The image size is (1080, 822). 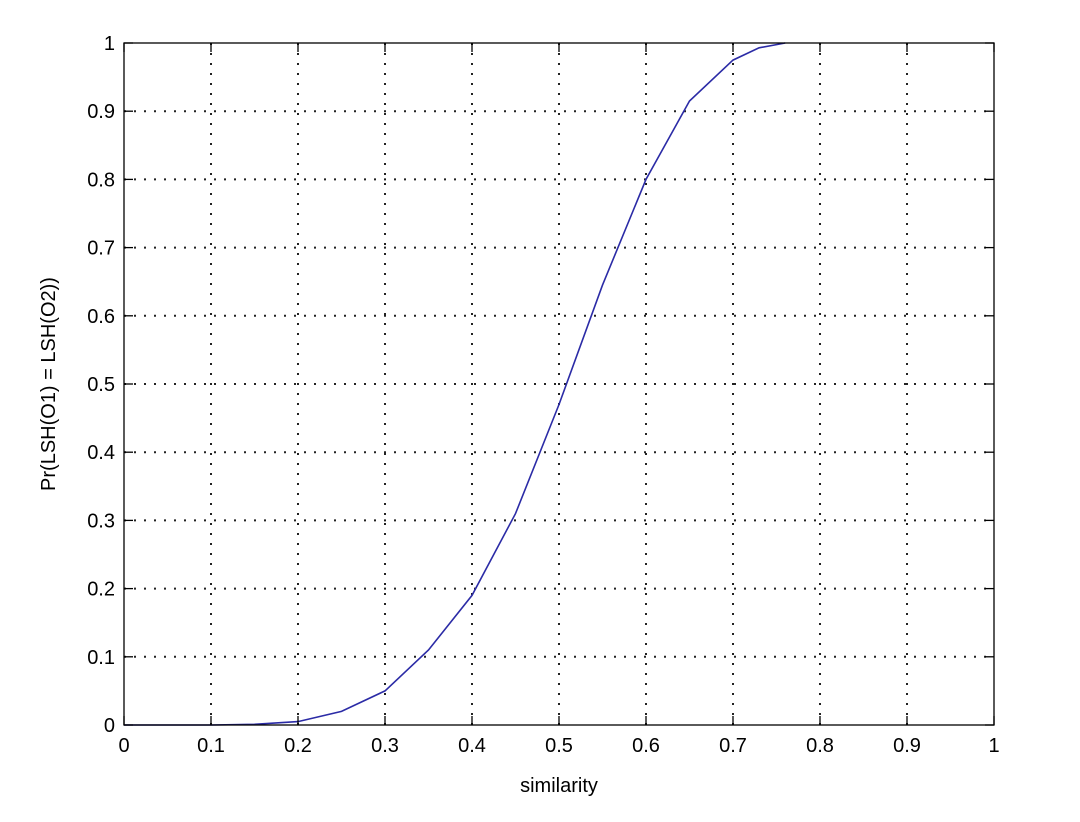 What do you see at coordinates (109, 726) in the screenshot?
I see `y-tick-label: 0` at bounding box center [109, 726].